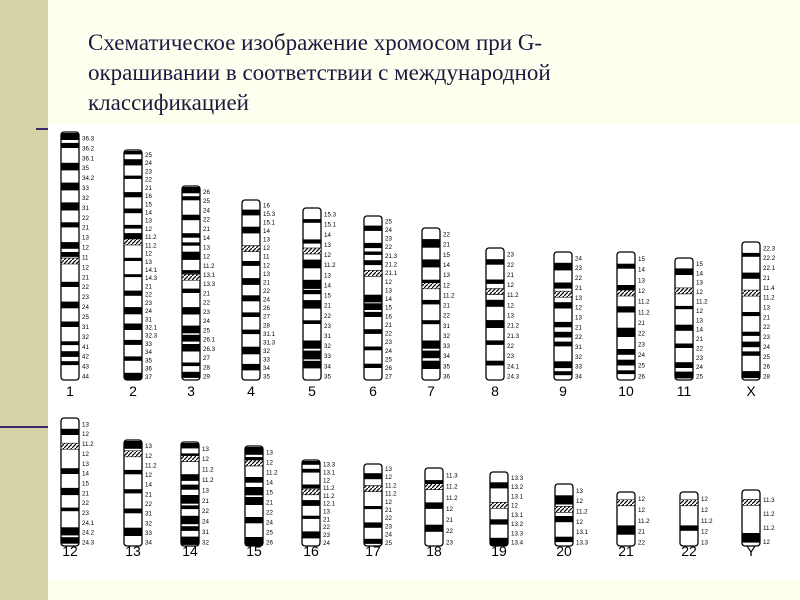 This screenshot has height=600, width=800. Describe the element at coordinates (567, 325) in the screenshot. I see `chromosome-9: 24 23 22 21 13 12 13 21 22 31 32 33 34 9` at that location.